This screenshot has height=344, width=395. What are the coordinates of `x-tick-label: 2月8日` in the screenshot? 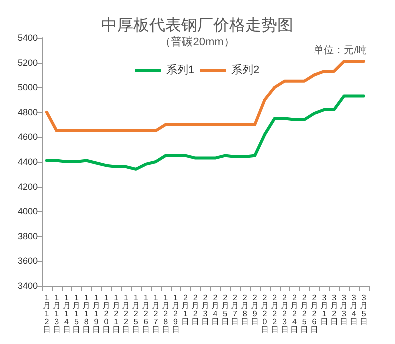 It's located at (245, 310).